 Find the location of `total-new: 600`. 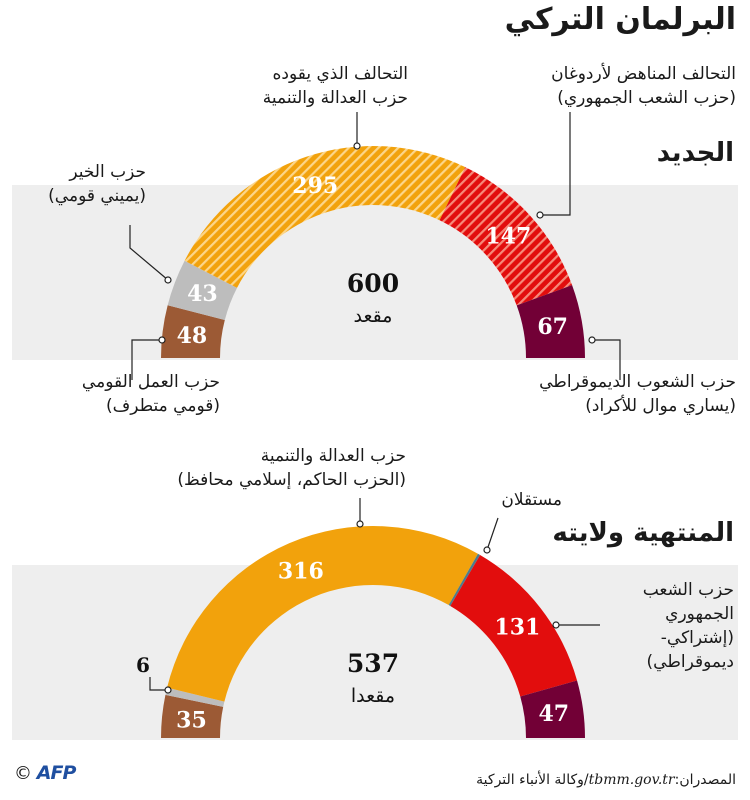

total-new: 600 is located at coordinates (373, 283).